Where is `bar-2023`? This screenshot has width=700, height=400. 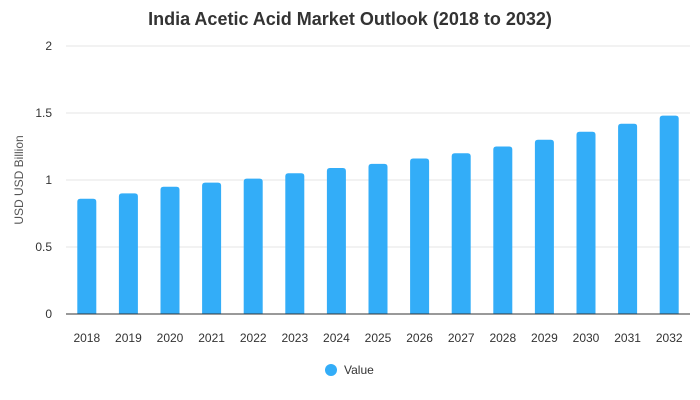
bar-2023 is located at coordinates (295, 243).